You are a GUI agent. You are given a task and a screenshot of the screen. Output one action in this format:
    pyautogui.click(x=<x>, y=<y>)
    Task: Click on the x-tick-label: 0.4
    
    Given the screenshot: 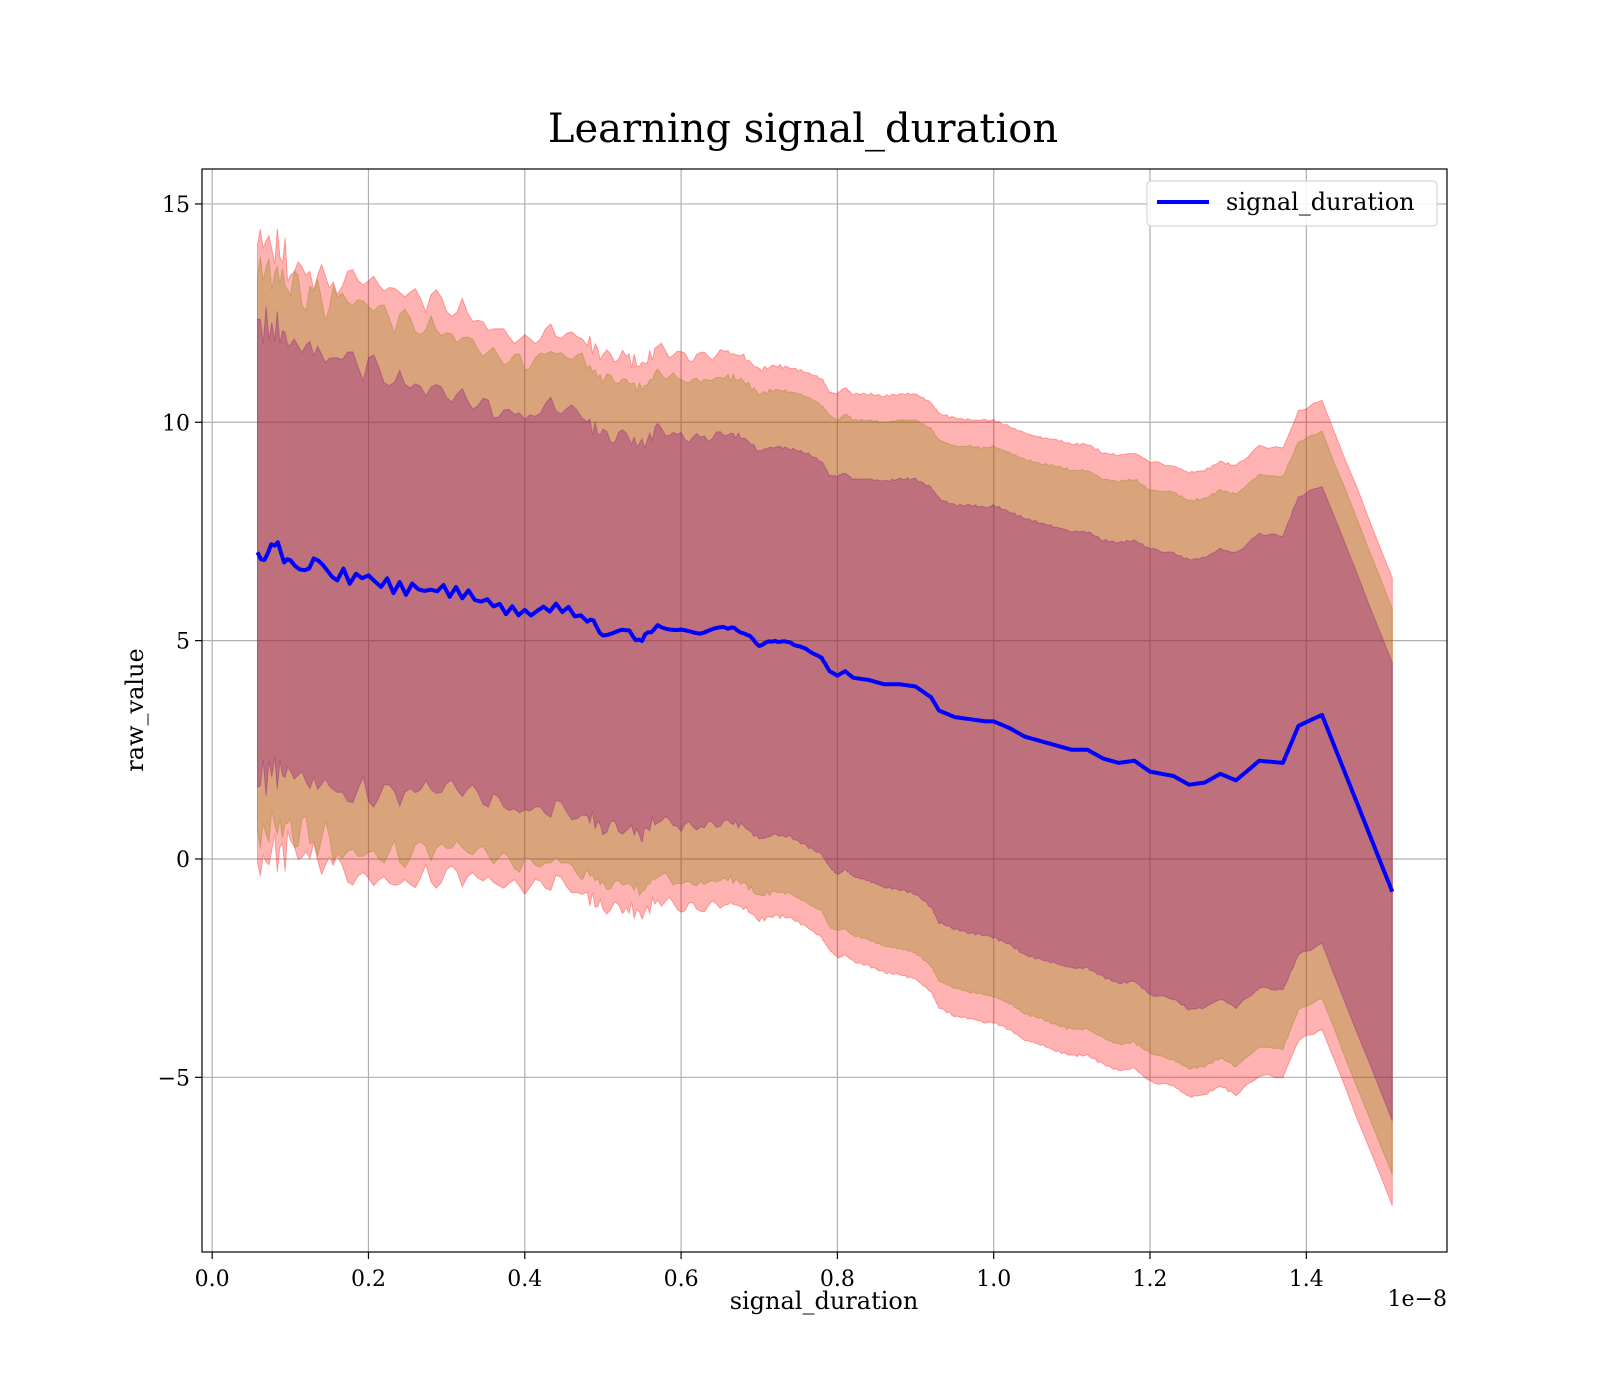 What is the action you would take?
    pyautogui.click(x=524, y=1279)
    